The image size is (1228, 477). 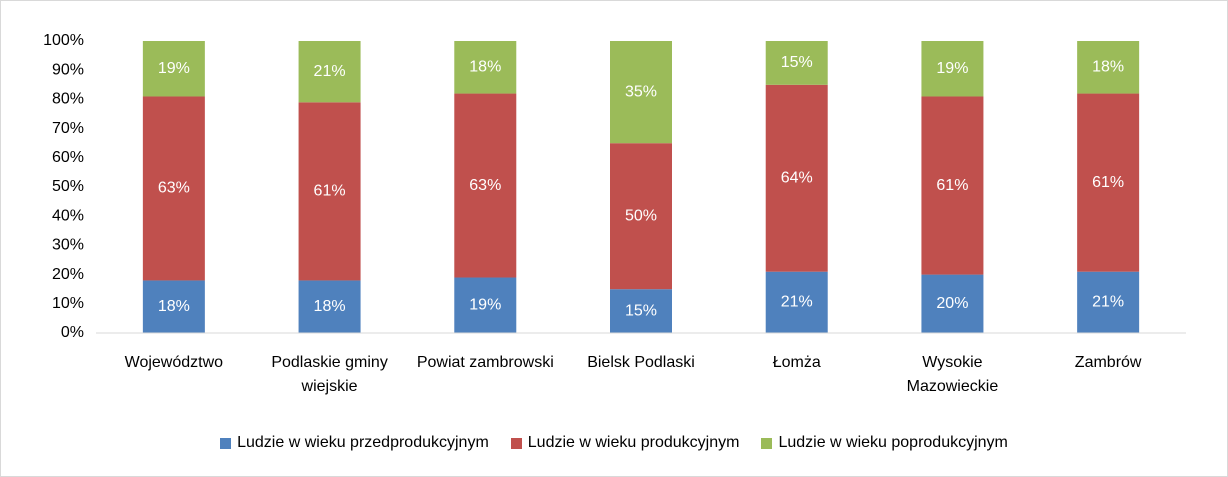 What do you see at coordinates (68, 69) in the screenshot?
I see `y-tick-label: 90%` at bounding box center [68, 69].